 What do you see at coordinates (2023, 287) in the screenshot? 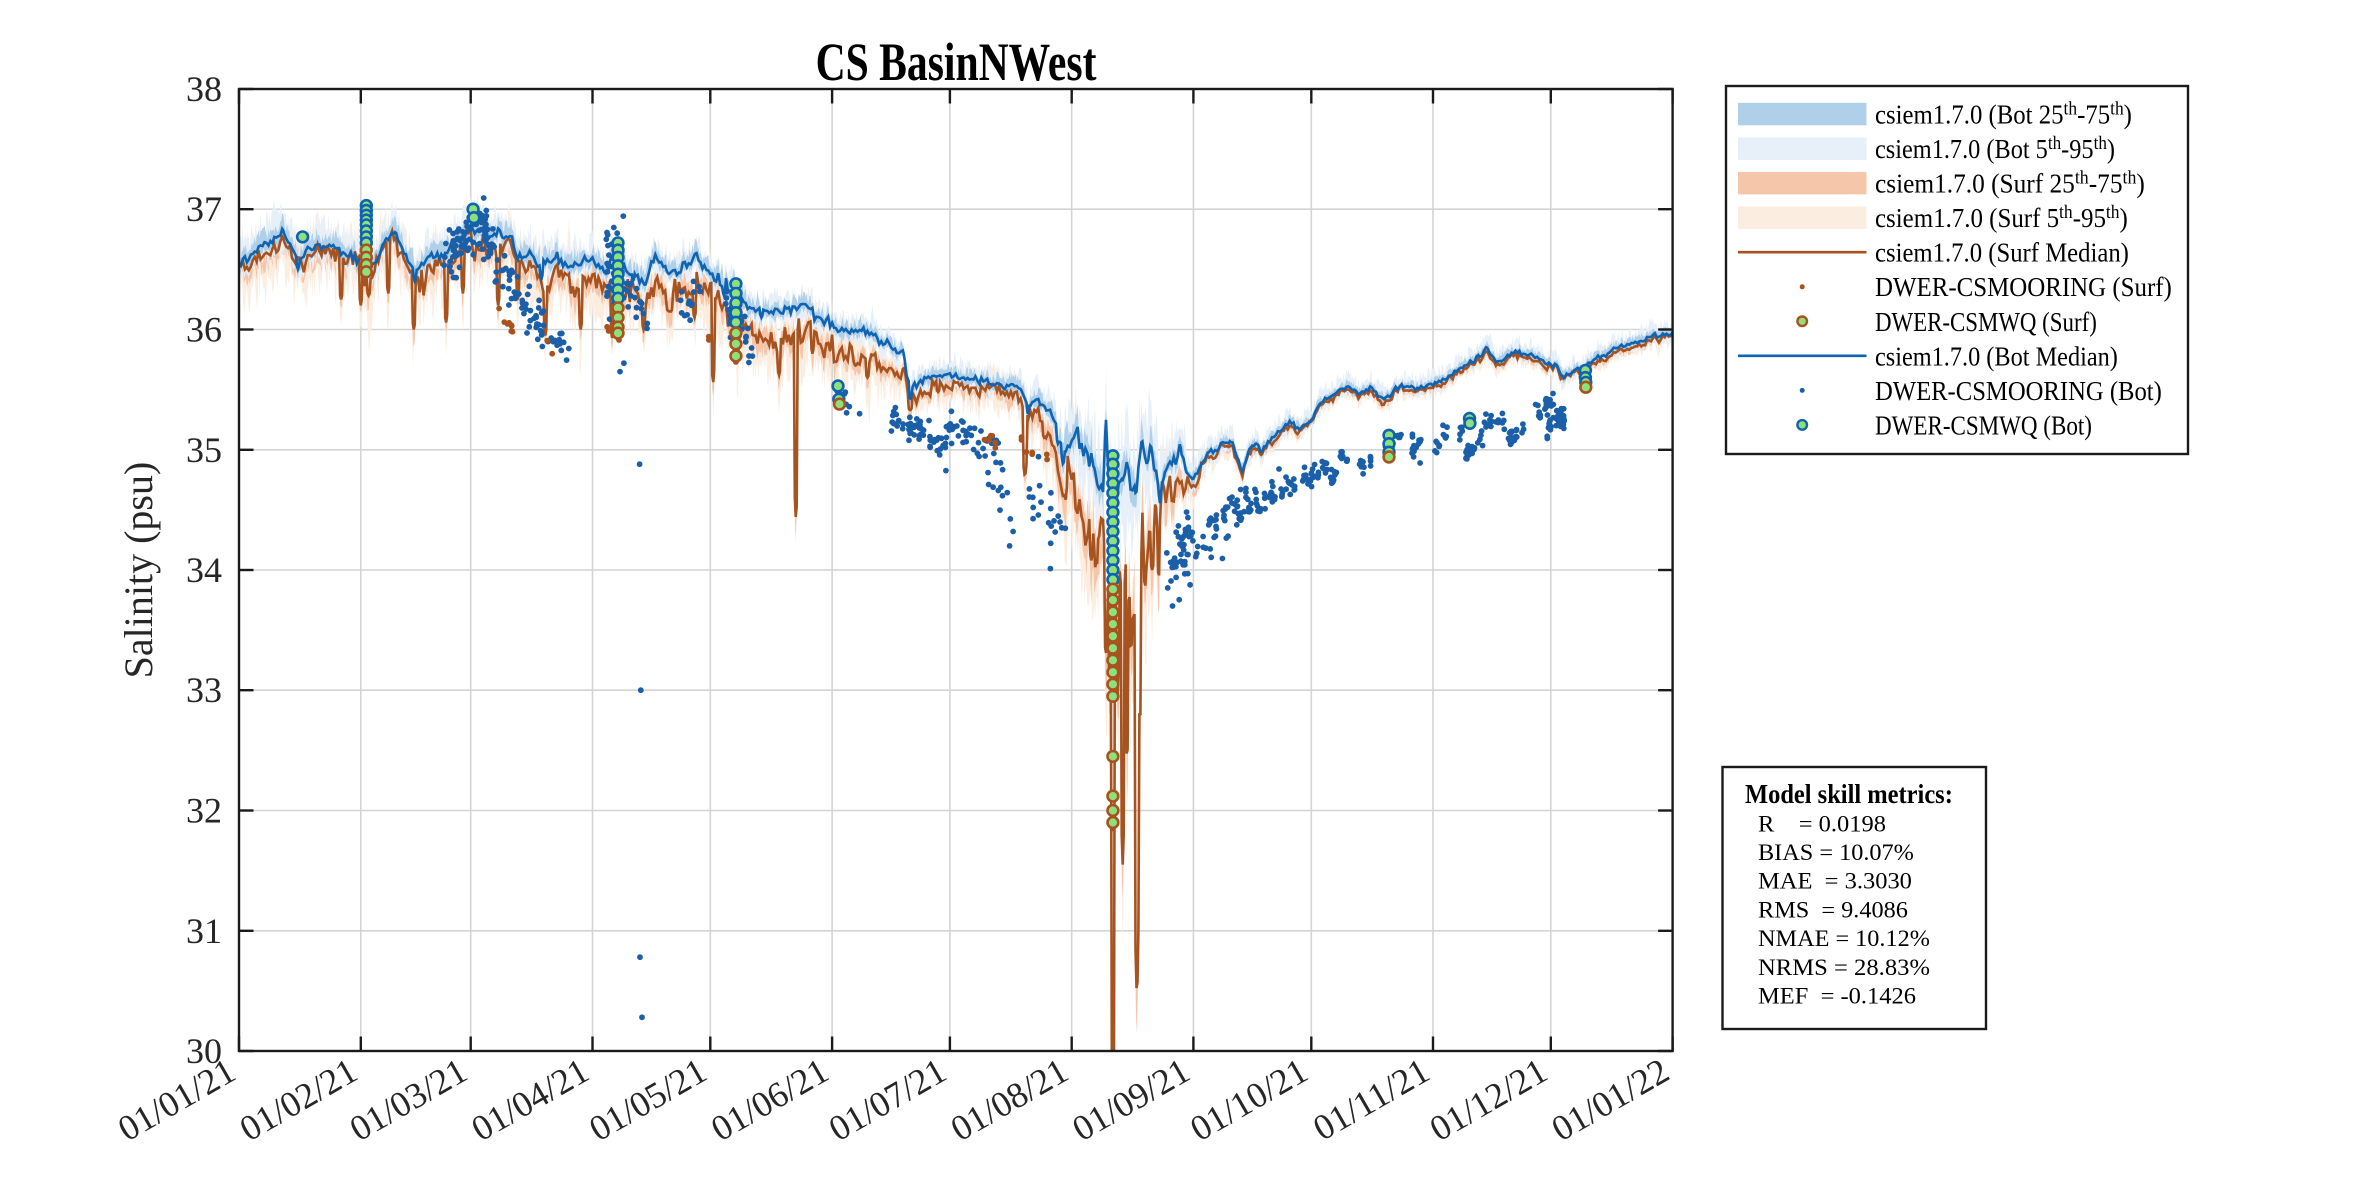
I see `svg-text: DWER-CSMOORING (Surf)` at bounding box center [2023, 287].